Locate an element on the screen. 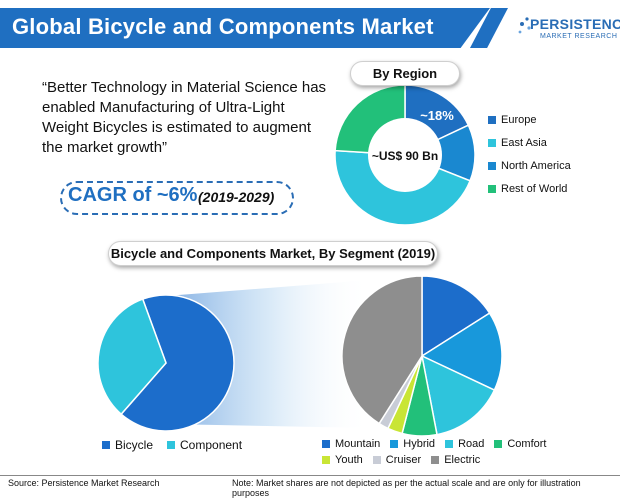 This screenshot has width=620, height=498. segment-slice-mountain is located at coordinates (456, 316).